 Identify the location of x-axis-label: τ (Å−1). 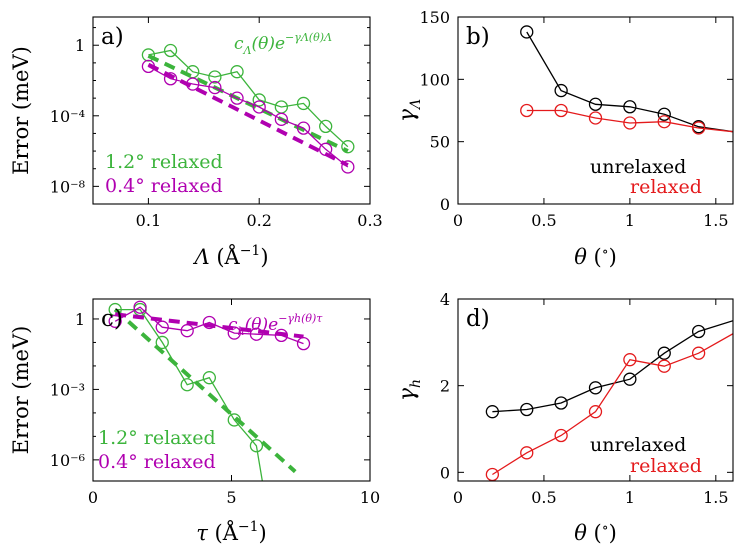
(231, 532).